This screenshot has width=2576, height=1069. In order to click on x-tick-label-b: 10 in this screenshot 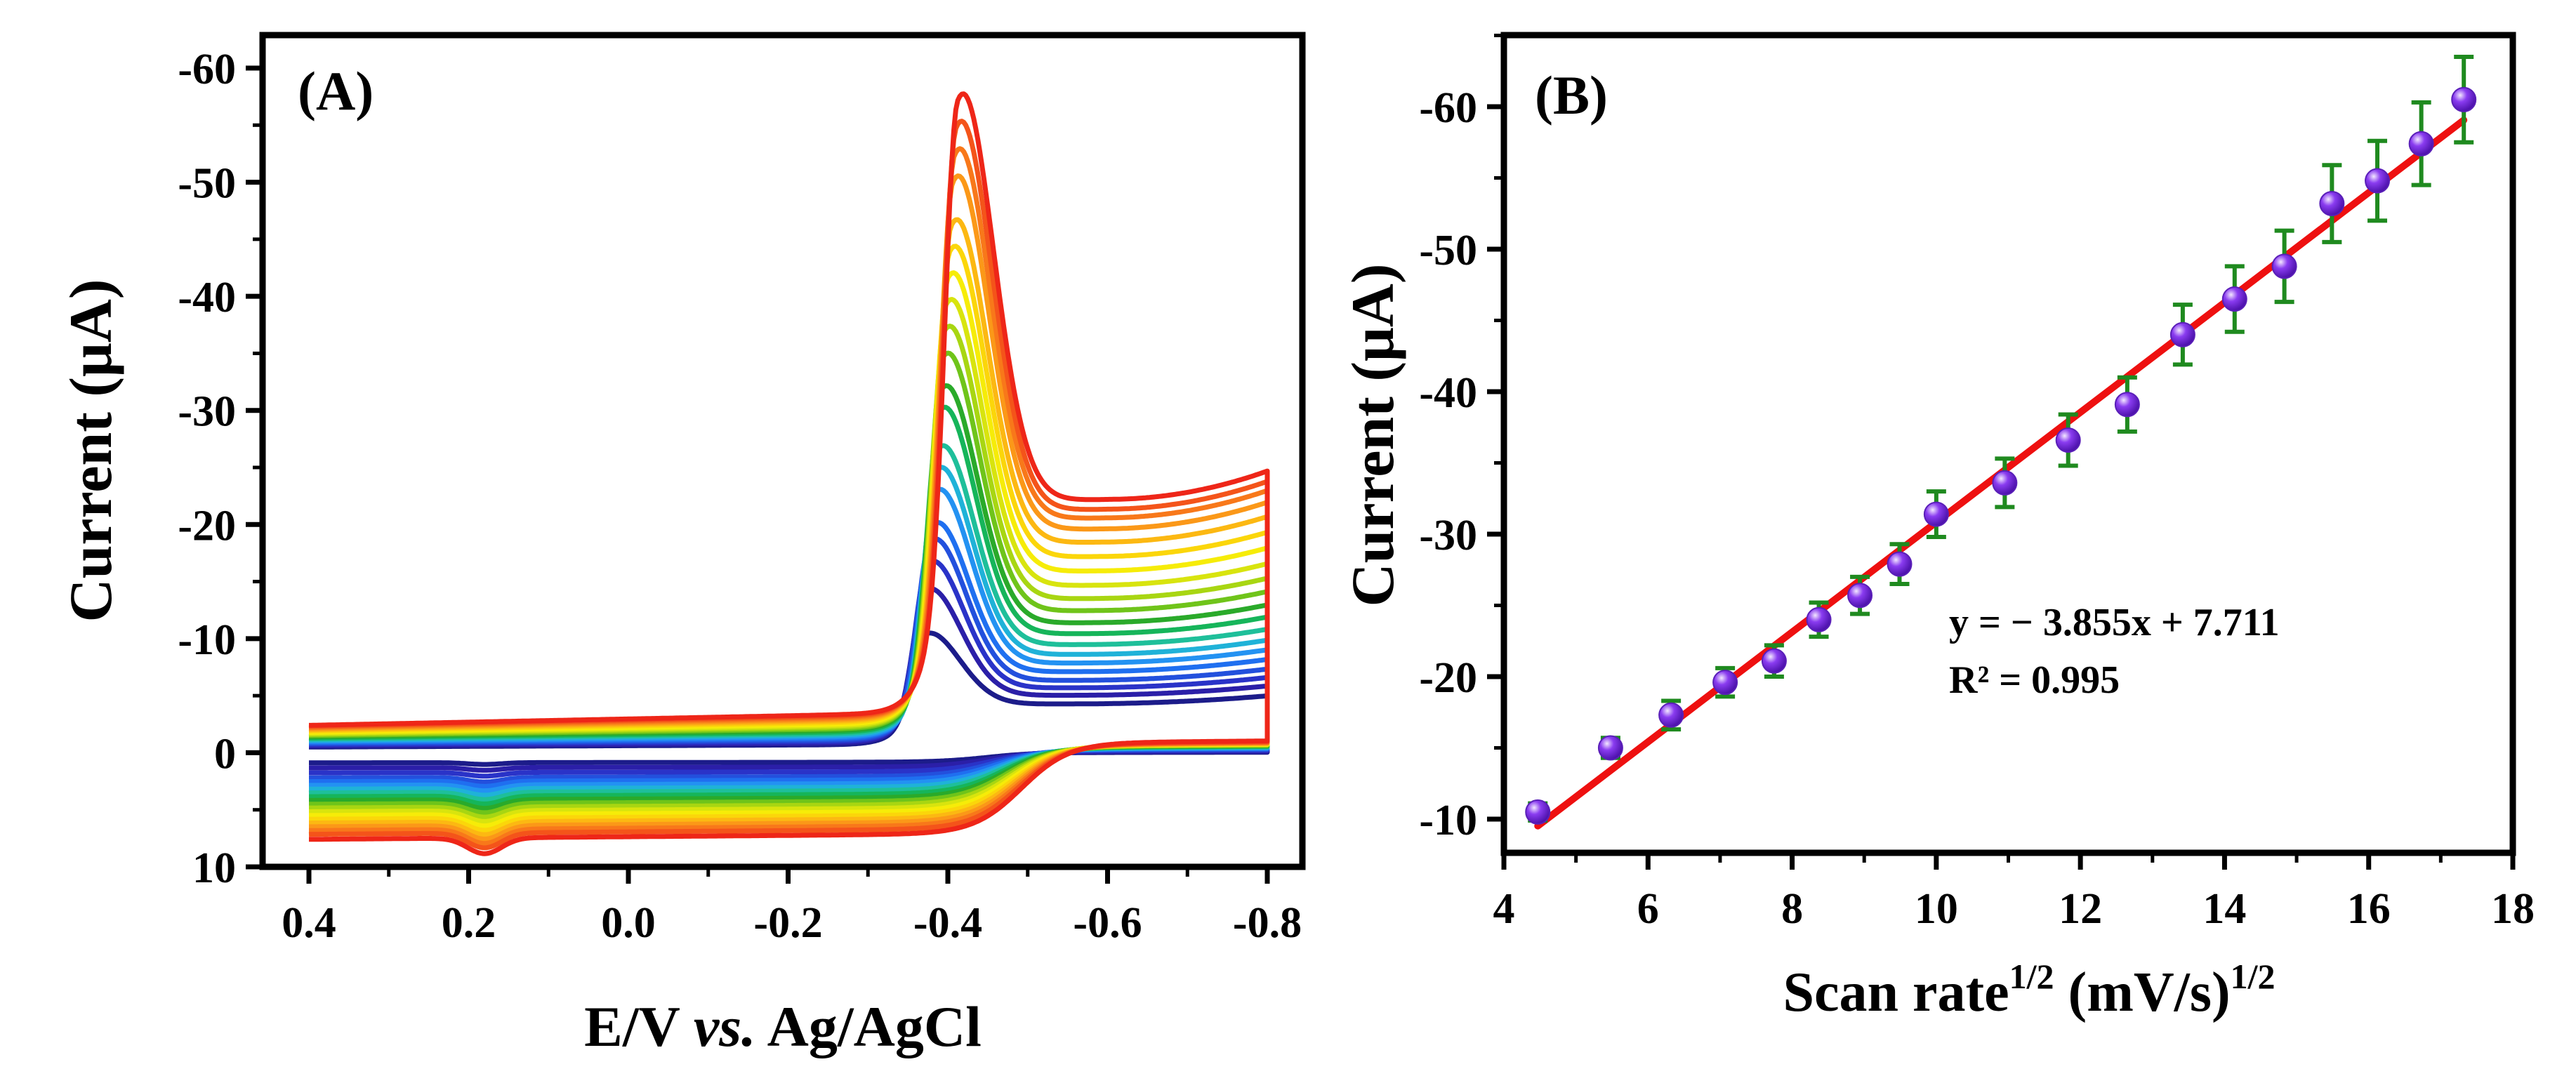, I will do `click(1936, 909)`.